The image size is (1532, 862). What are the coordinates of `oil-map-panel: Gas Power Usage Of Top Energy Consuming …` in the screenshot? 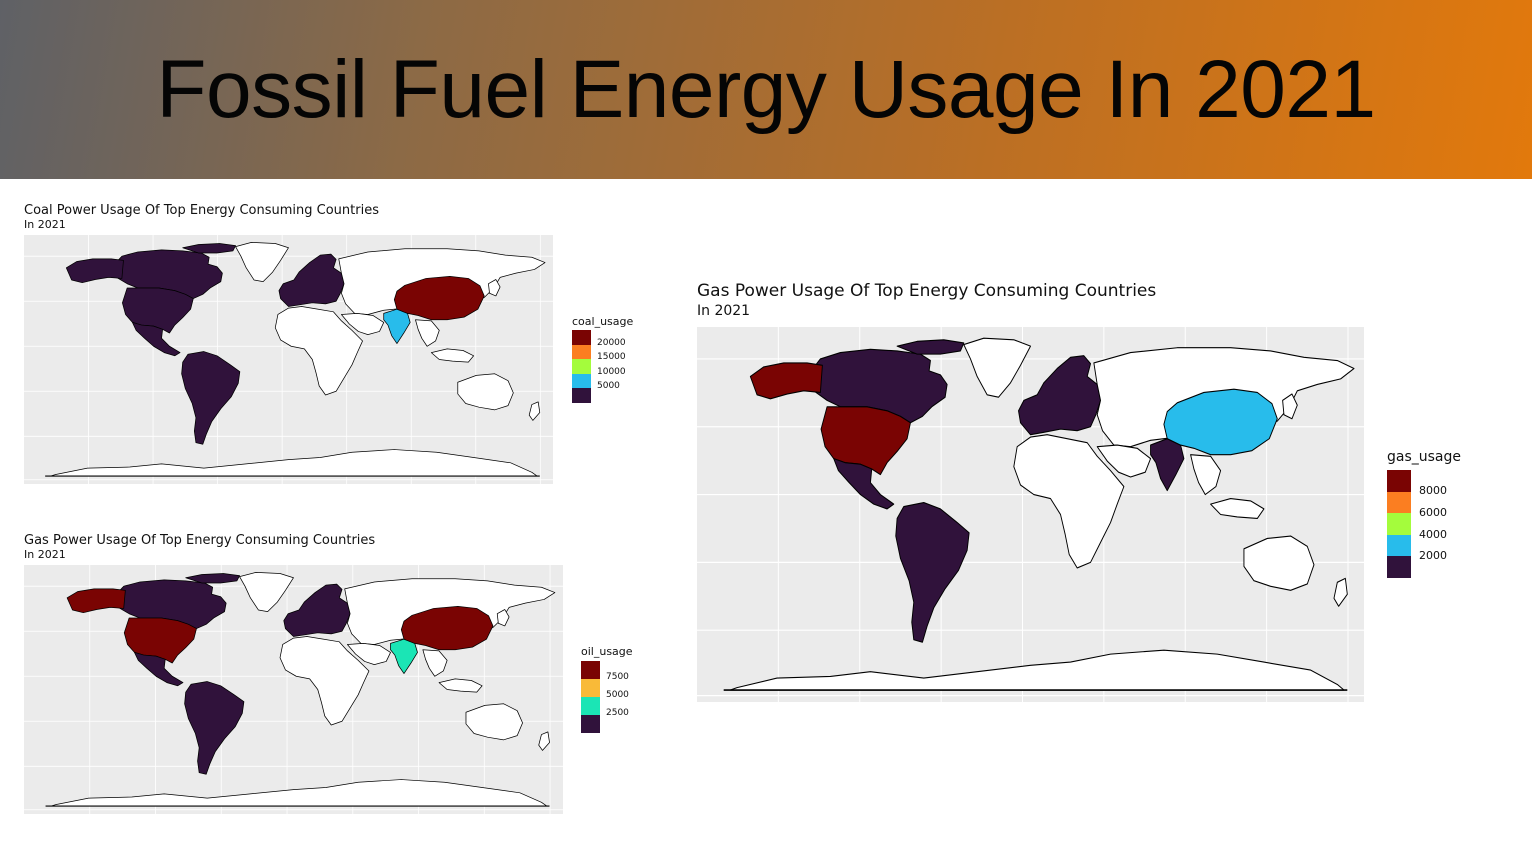 It's located at (334, 675).